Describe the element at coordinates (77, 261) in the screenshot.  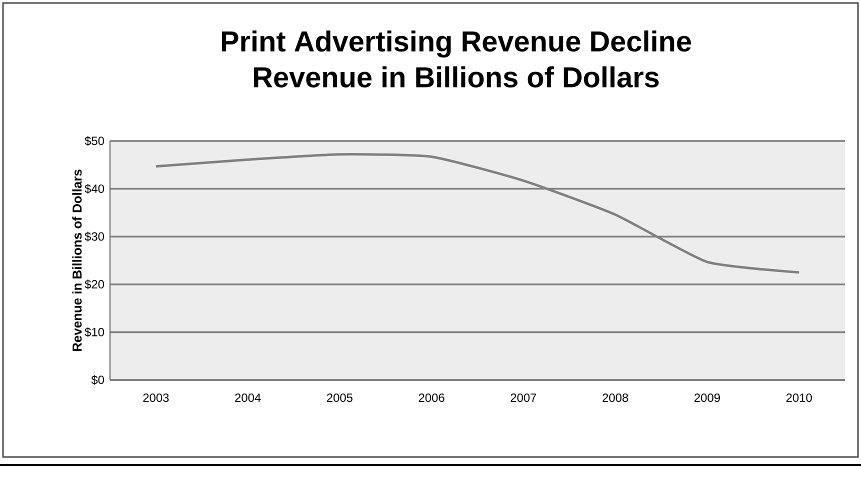
I see `y-axis-title: Revenue in Billions of Dollars` at that location.